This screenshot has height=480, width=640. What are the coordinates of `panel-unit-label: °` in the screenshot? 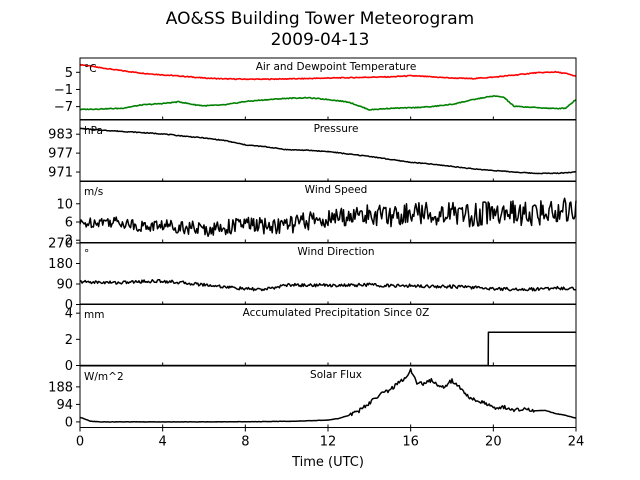 It's located at (86, 254).